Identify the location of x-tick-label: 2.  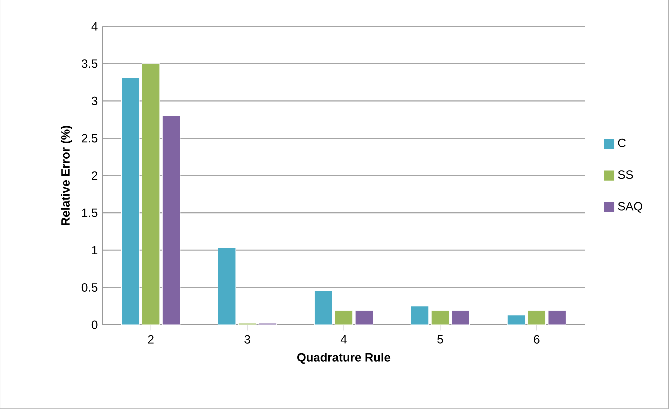
(151, 339).